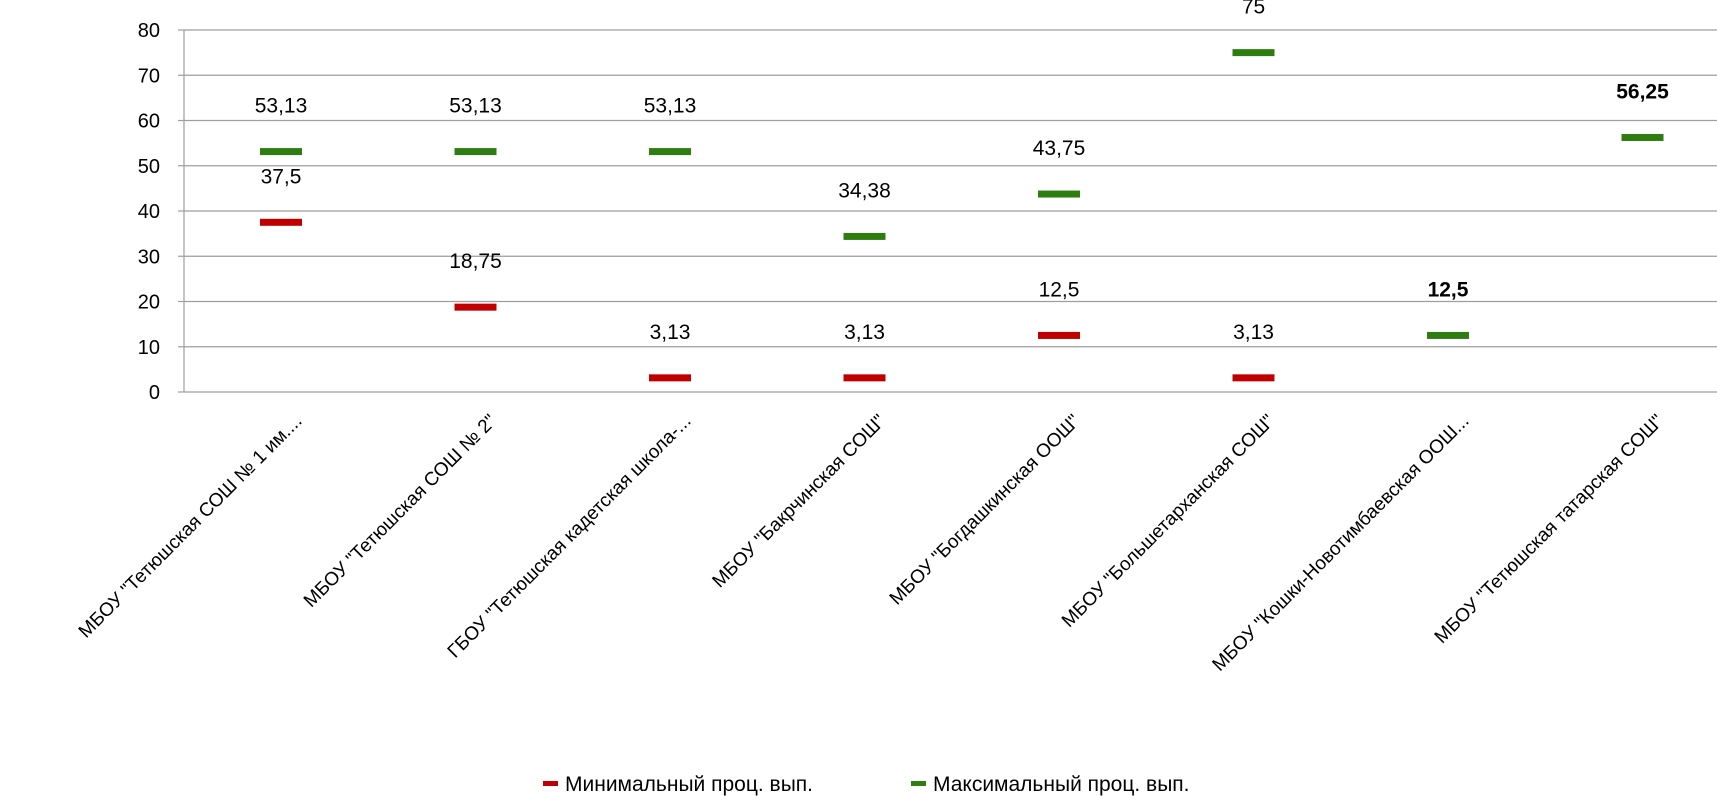 This screenshot has height=796, width=1717. I want to click on y-axis: 0 10 20 30 40 50 60 70 80, so click(161, 212).